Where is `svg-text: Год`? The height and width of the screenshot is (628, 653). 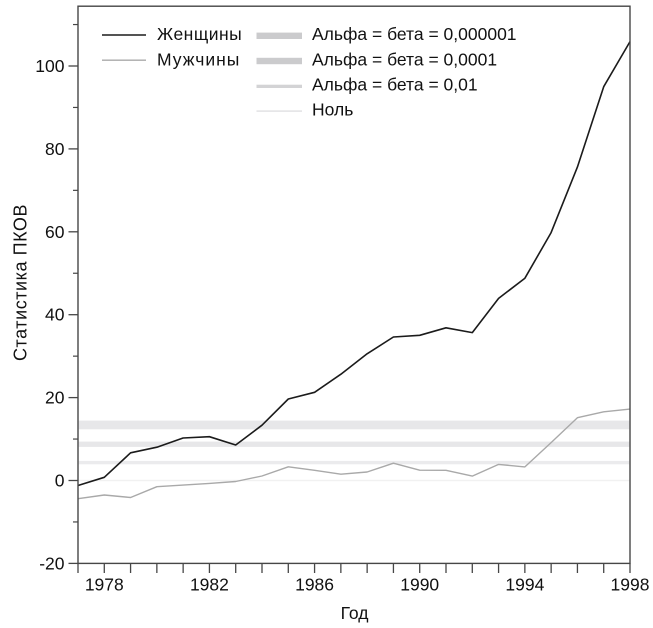
svg-text: Год is located at coordinates (355, 613).